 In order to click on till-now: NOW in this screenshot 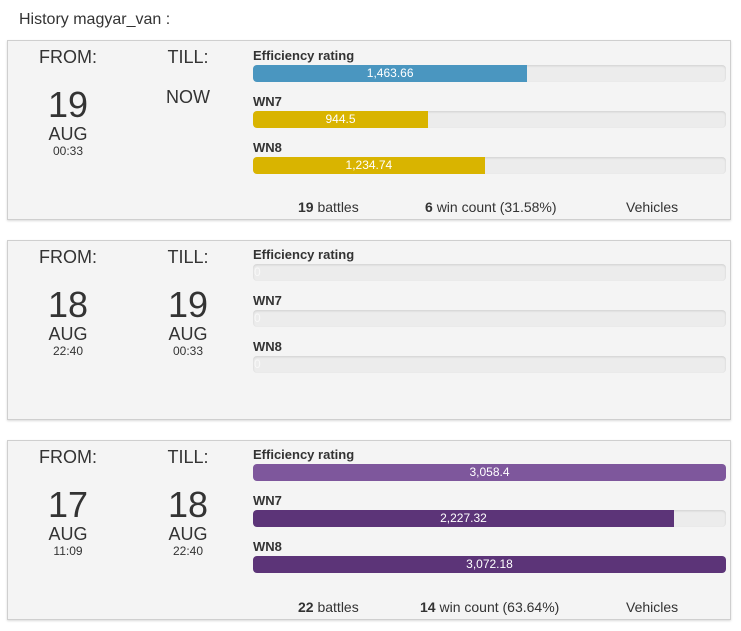, I will do `click(188, 97)`.